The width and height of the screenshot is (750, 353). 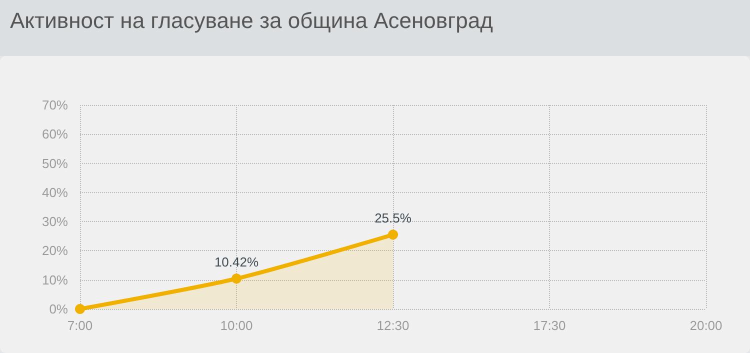 What do you see at coordinates (55, 134) in the screenshot?
I see `y-tick-label: 60%` at bounding box center [55, 134].